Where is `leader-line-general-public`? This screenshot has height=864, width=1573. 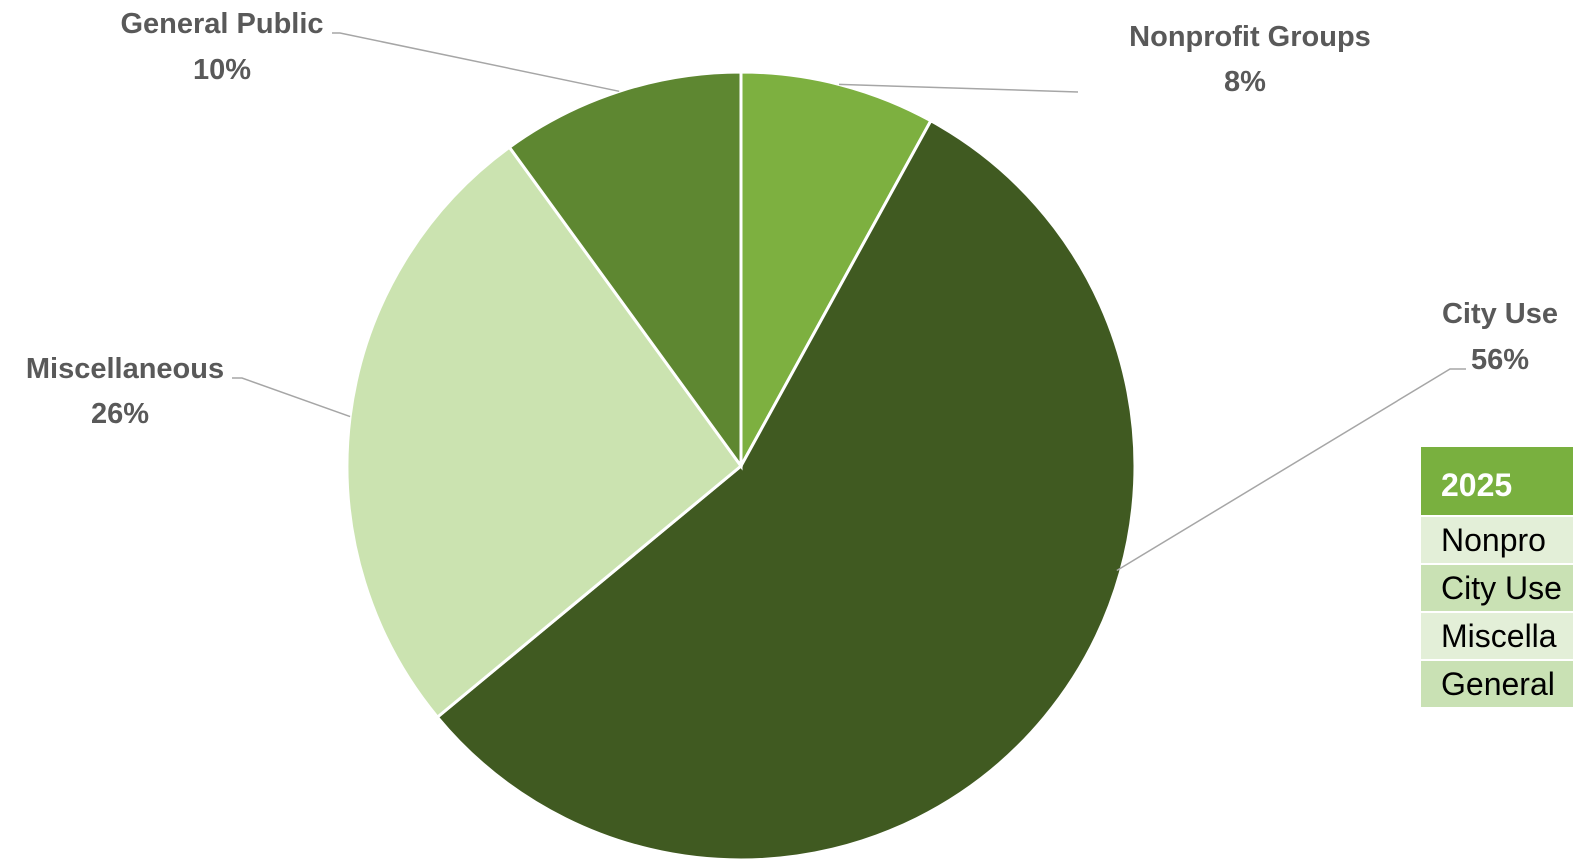
leader-line-general-public is located at coordinates (476, 62).